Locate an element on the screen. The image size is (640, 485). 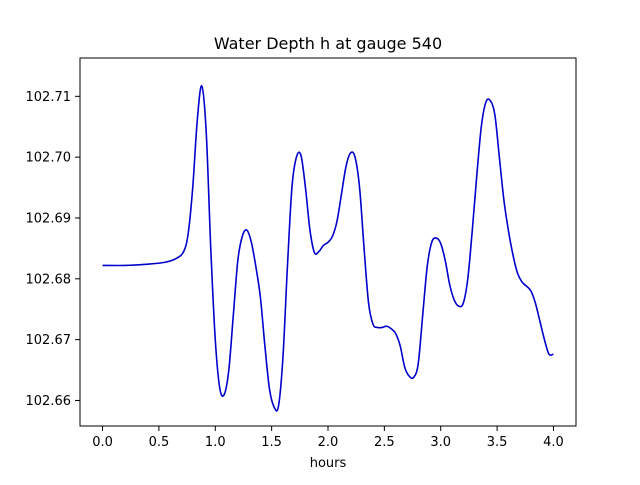
y-tick-label: 102.71 is located at coordinates (49, 97).